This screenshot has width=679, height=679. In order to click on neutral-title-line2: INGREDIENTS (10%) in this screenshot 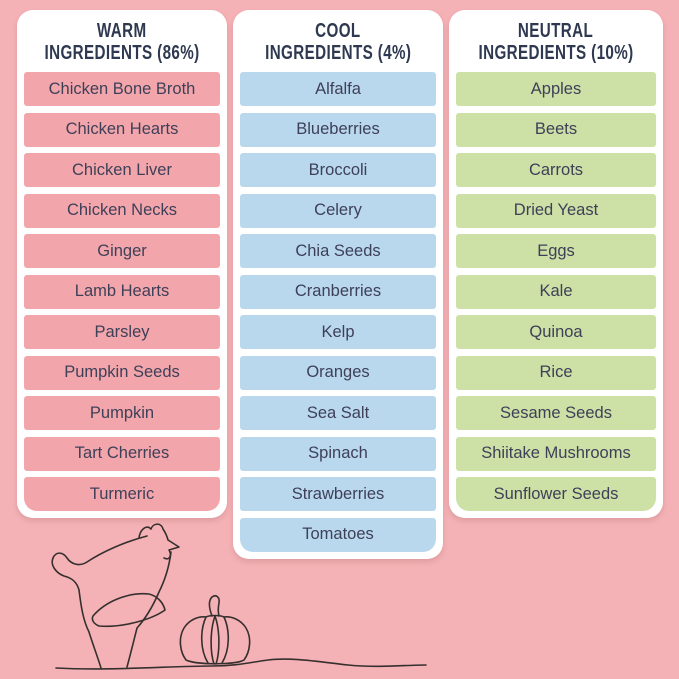, I will do `click(556, 53)`.